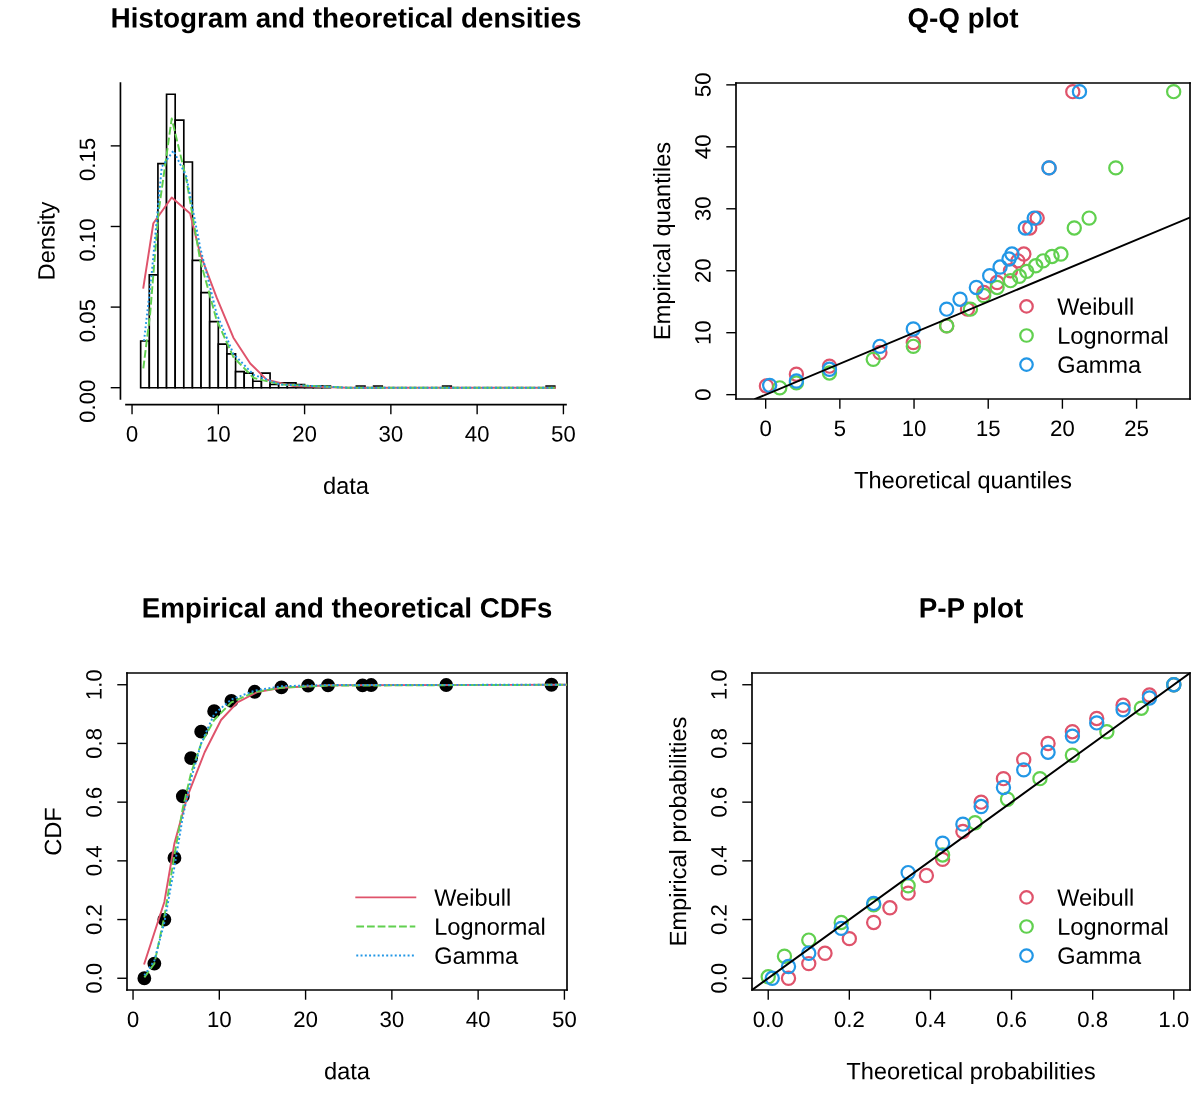 The height and width of the screenshot is (1113, 1196). I want to click on y-tick-label: 10, so click(703, 332).